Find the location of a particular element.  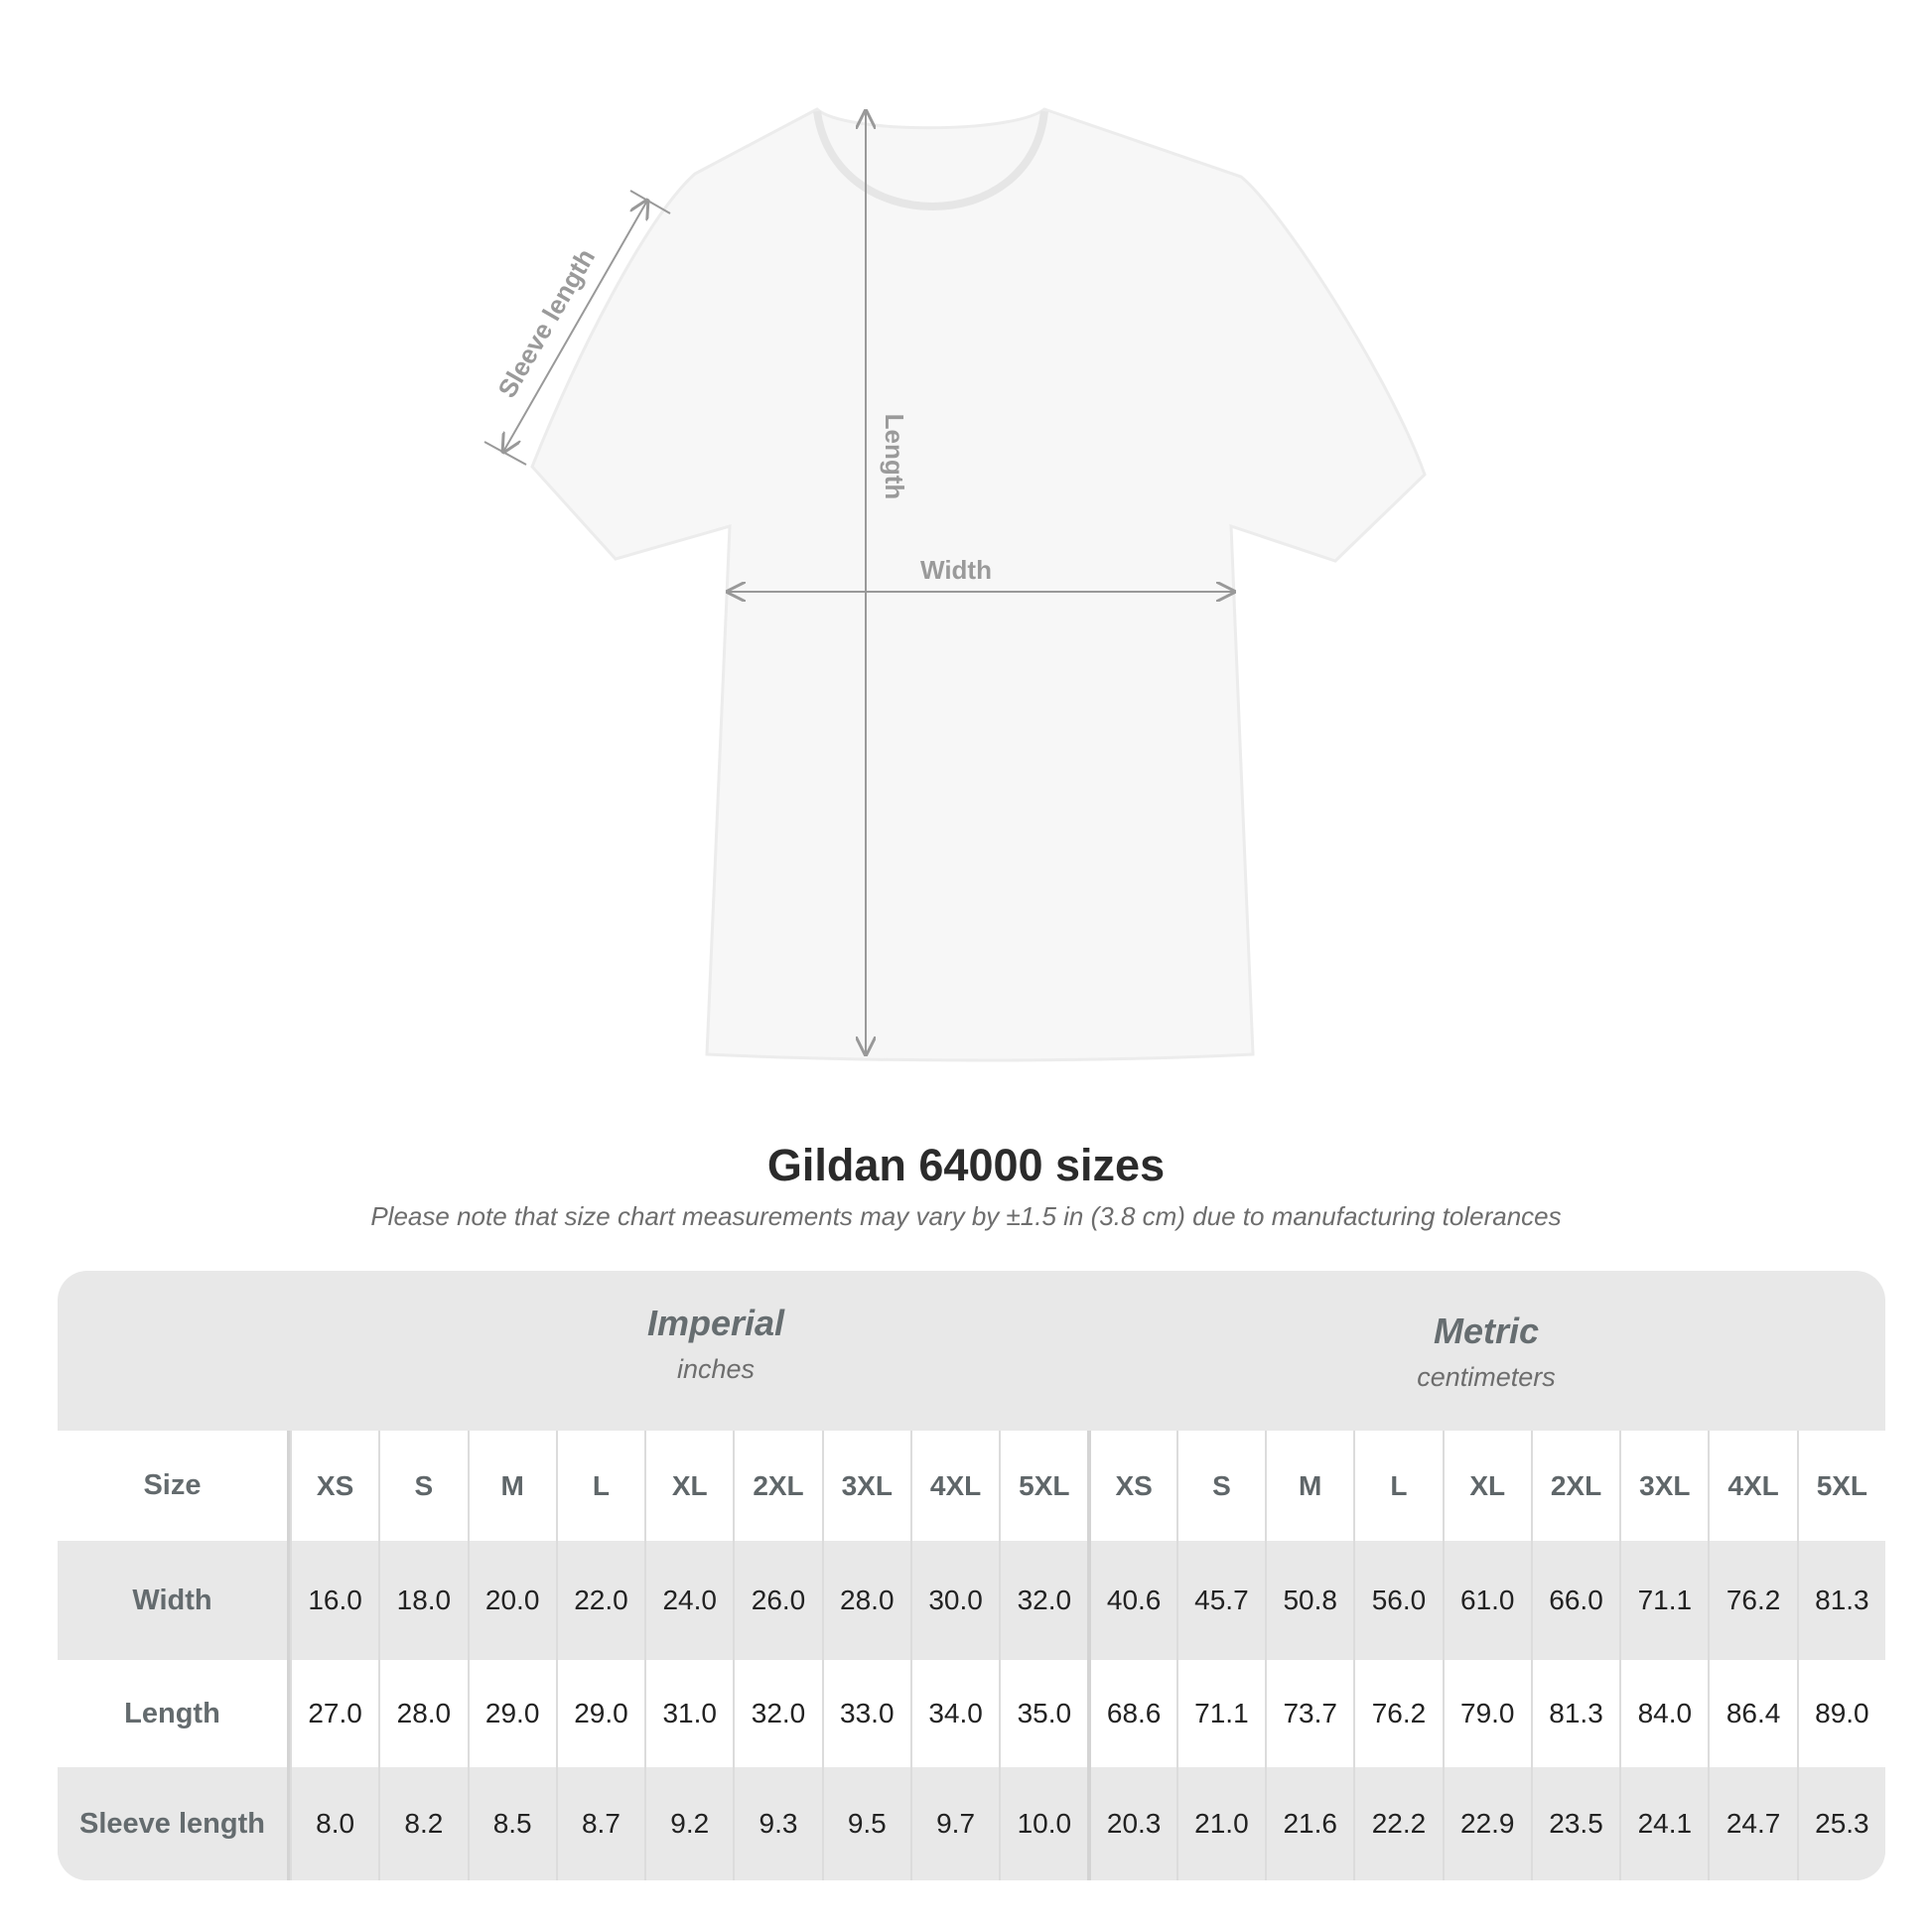

metric-value-cell: 86.4 is located at coordinates (1752, 1714).